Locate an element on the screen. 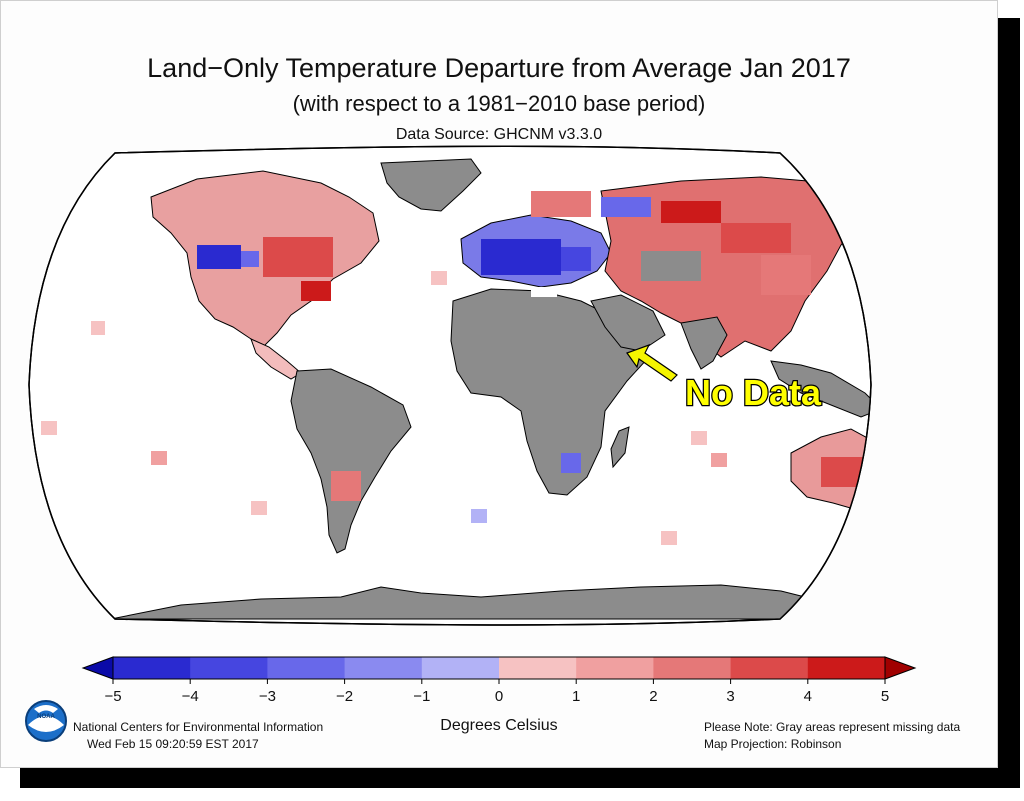  noaa-logo-text: NOAA is located at coordinates (46, 717).